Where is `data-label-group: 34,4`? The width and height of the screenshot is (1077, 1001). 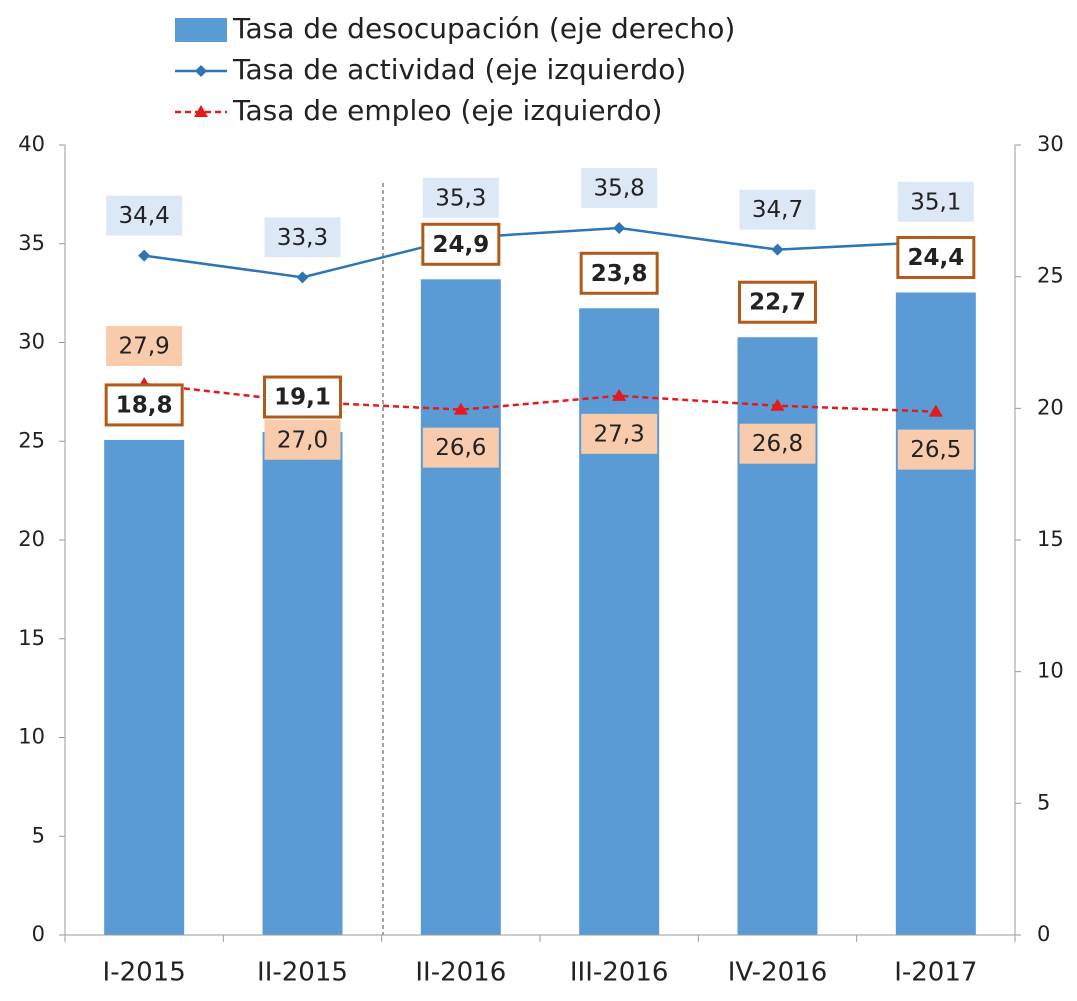 data-label-group: 34,4 is located at coordinates (144, 215).